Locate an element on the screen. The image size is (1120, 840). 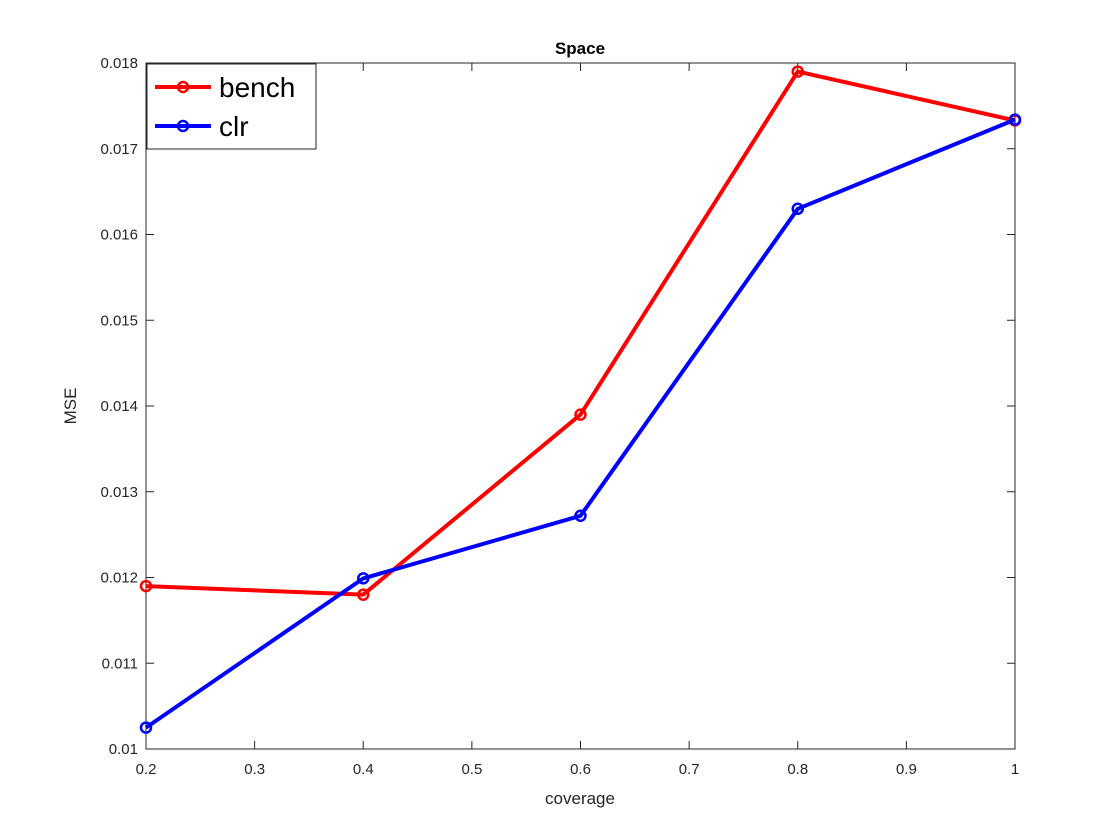
y-tick-label: 0.015 is located at coordinates (119, 320).